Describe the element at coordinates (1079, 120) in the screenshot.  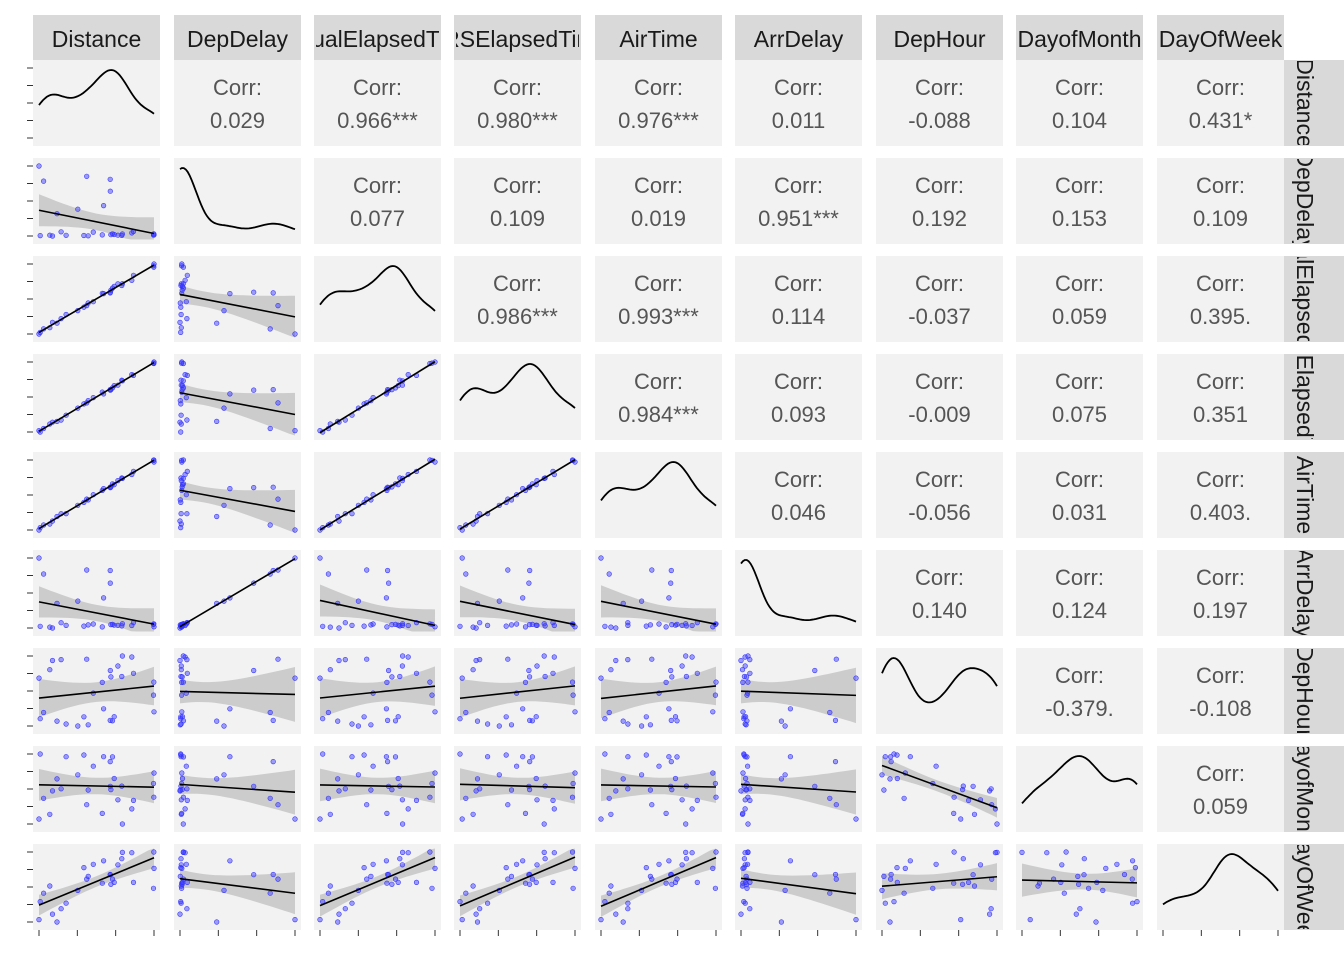
I see `corr-value-0-7: 0.104` at that location.